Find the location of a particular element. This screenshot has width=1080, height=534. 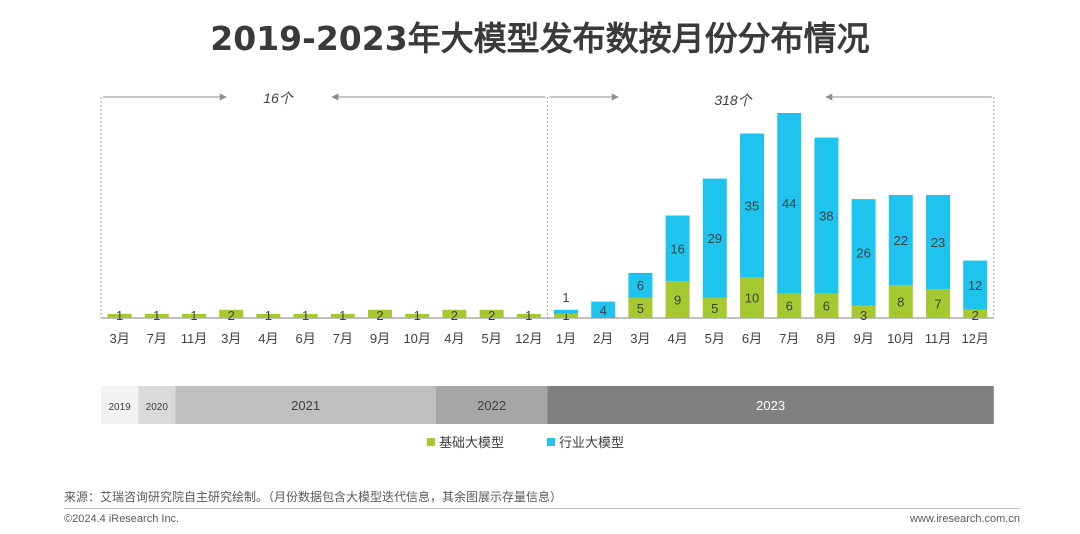

bar-value-label-industry: 16 is located at coordinates (677, 248).